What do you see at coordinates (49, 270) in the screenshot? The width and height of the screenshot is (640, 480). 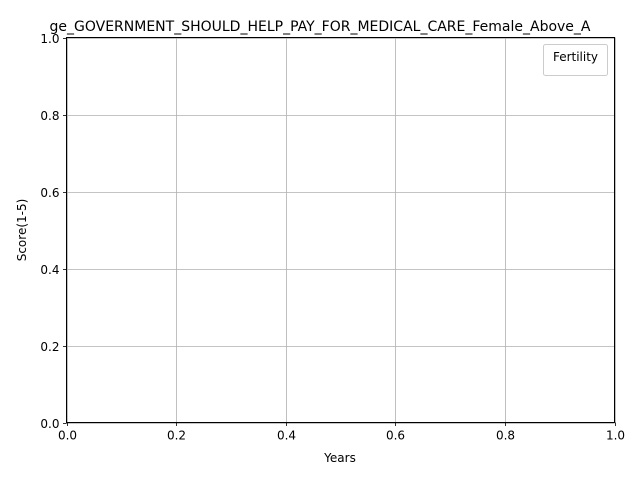 I see `y-tick-label: 0.4` at bounding box center [49, 270].